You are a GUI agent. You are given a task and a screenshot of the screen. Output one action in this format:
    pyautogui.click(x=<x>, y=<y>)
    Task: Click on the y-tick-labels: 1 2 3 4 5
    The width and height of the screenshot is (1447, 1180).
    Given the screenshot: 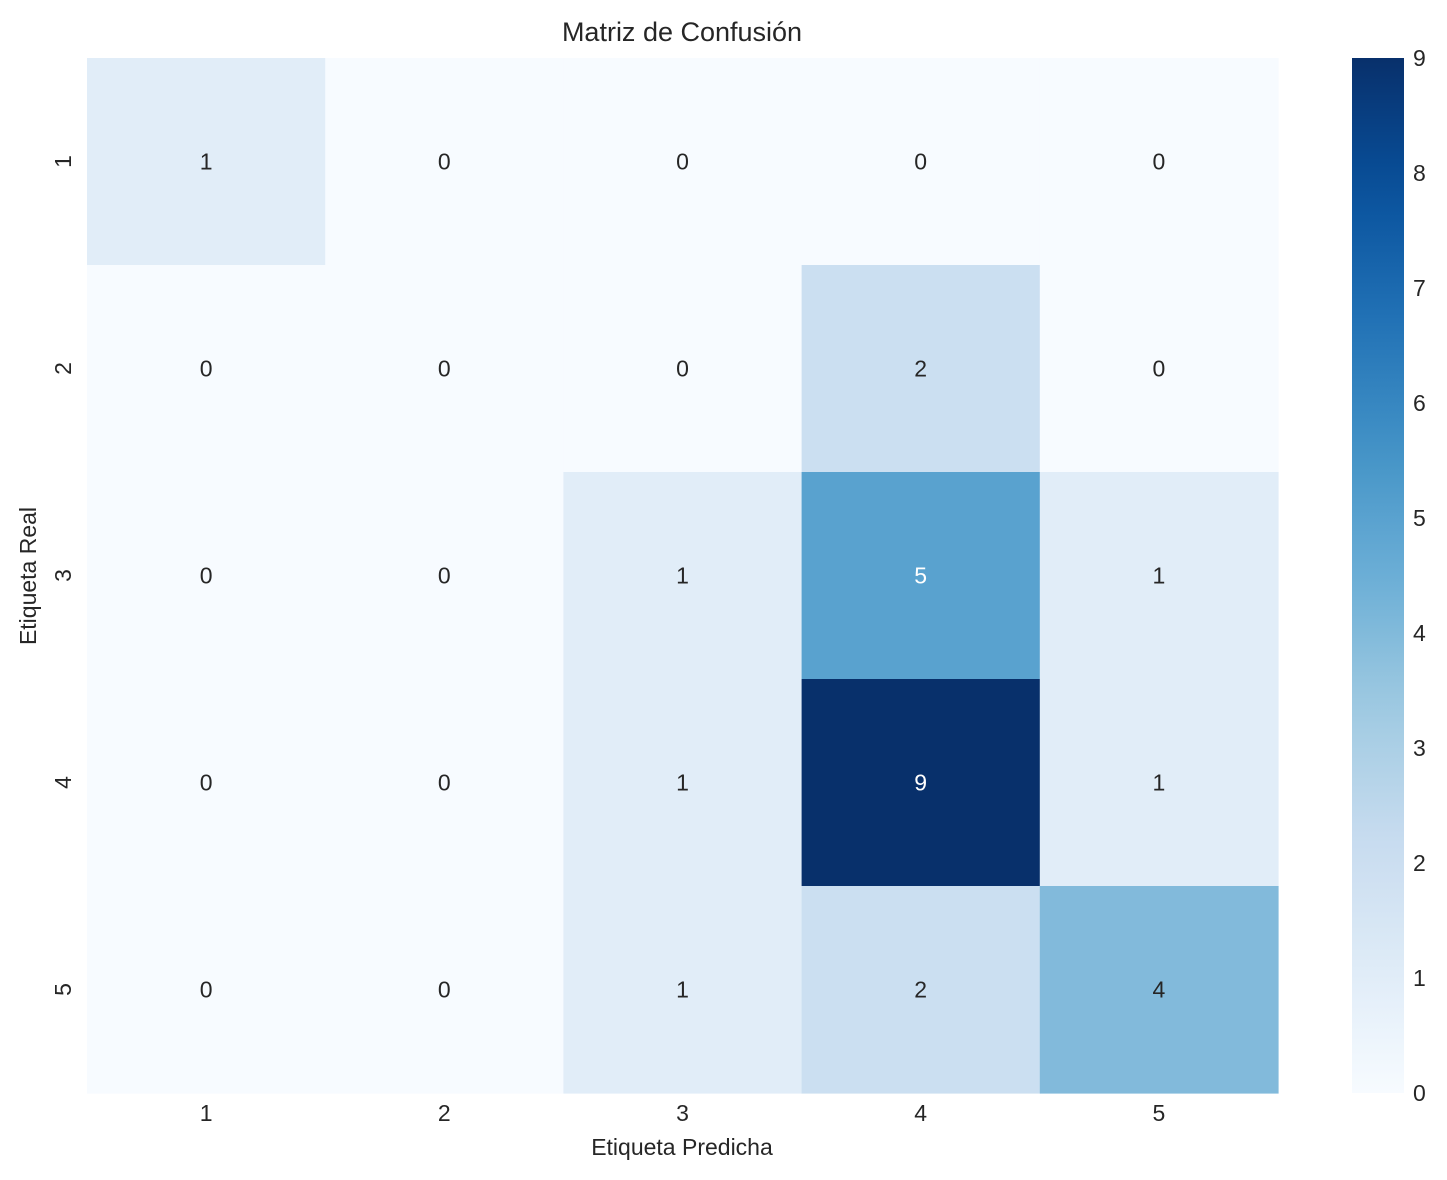 What is the action you would take?
    pyautogui.click(x=63, y=575)
    